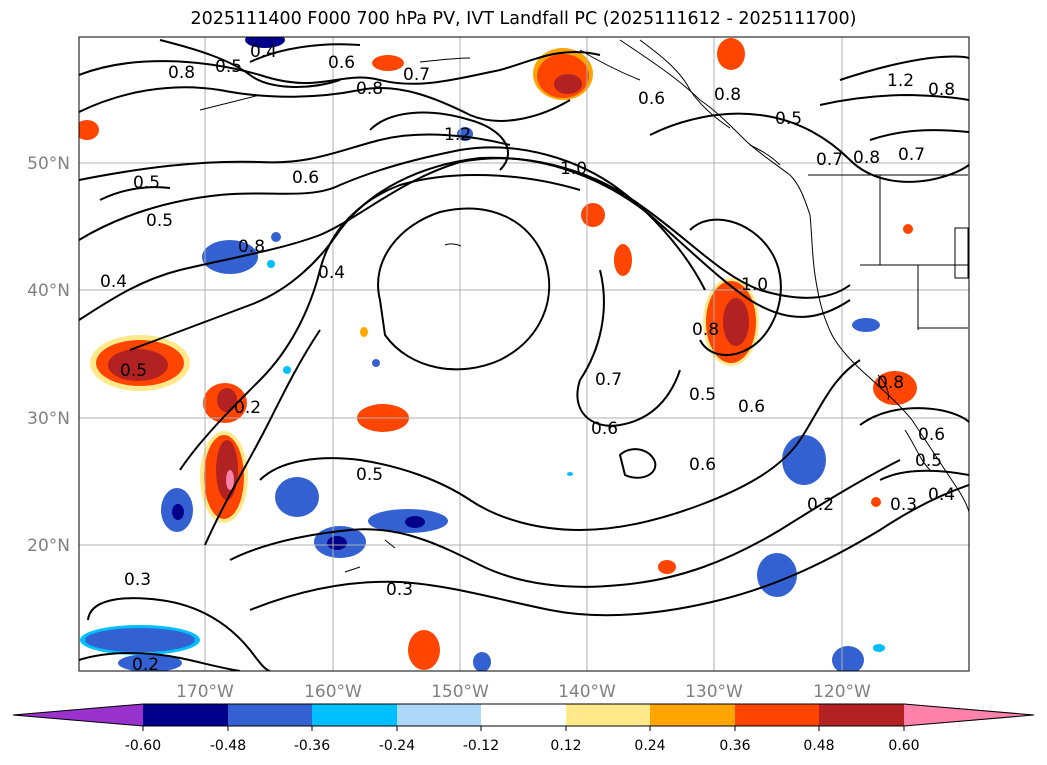 Image resolution: width=1047 pixels, height=765 pixels. Describe the element at coordinates (587, 692) in the screenshot. I see `longitude-label: 140°W` at that location.